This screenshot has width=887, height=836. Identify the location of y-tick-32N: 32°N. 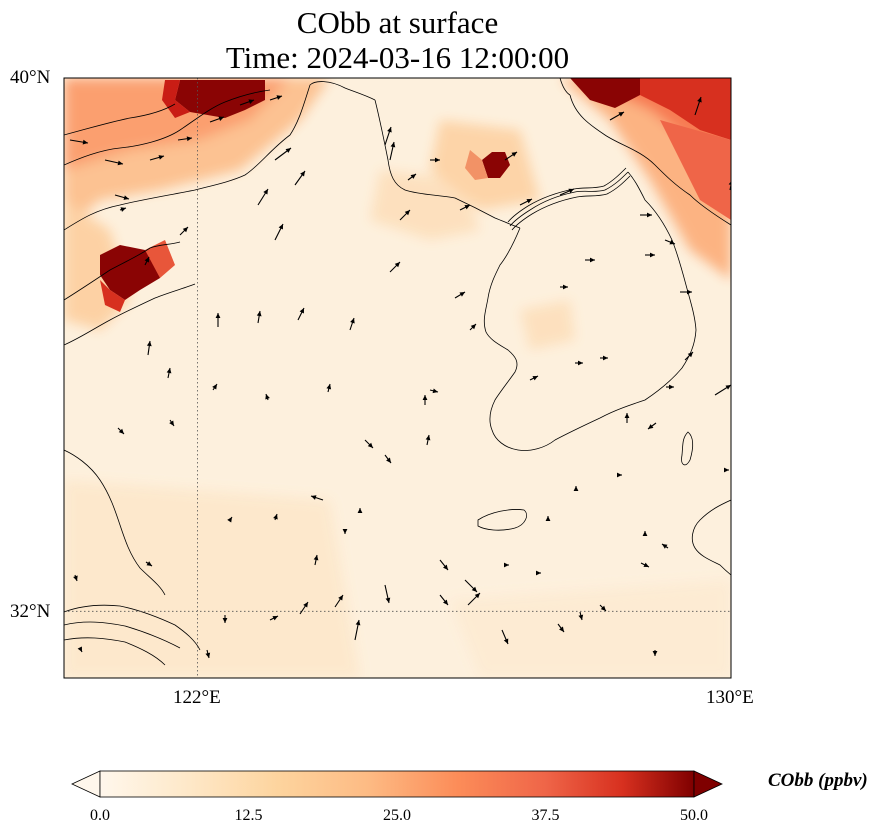
(30, 611).